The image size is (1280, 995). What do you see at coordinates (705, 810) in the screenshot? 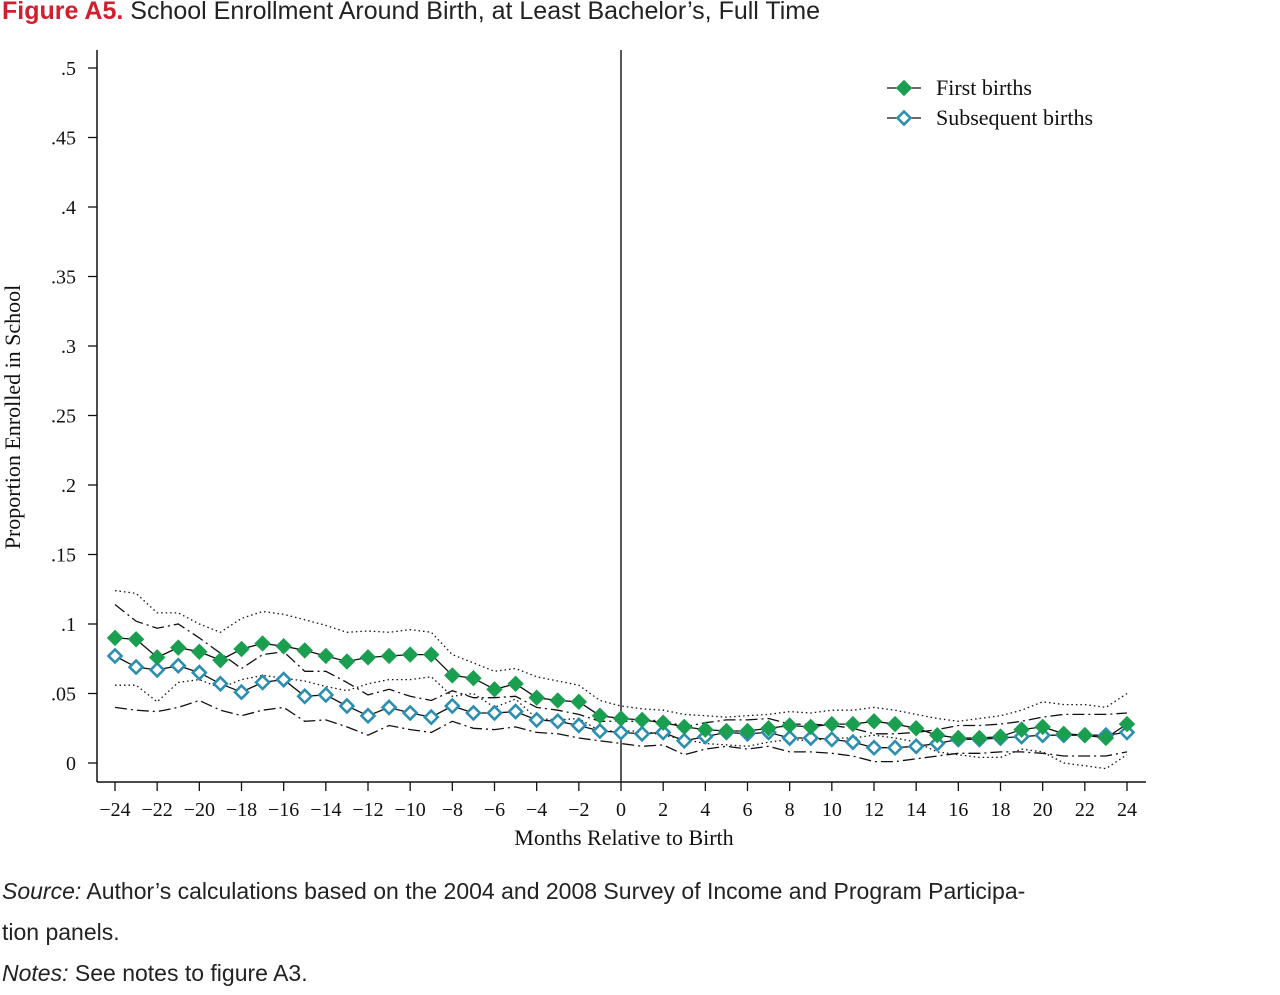
I see `x-tick-label: 4` at bounding box center [705, 810].